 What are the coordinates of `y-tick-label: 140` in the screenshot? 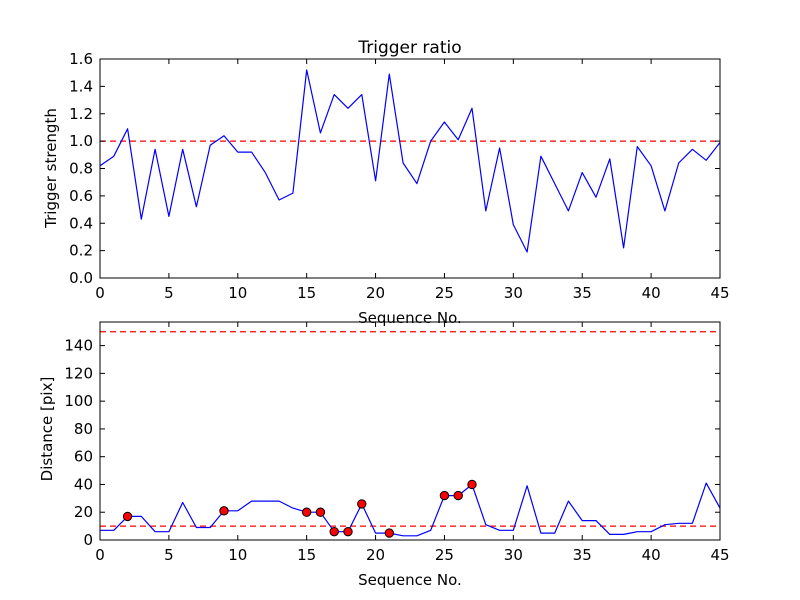 It's located at (78, 346).